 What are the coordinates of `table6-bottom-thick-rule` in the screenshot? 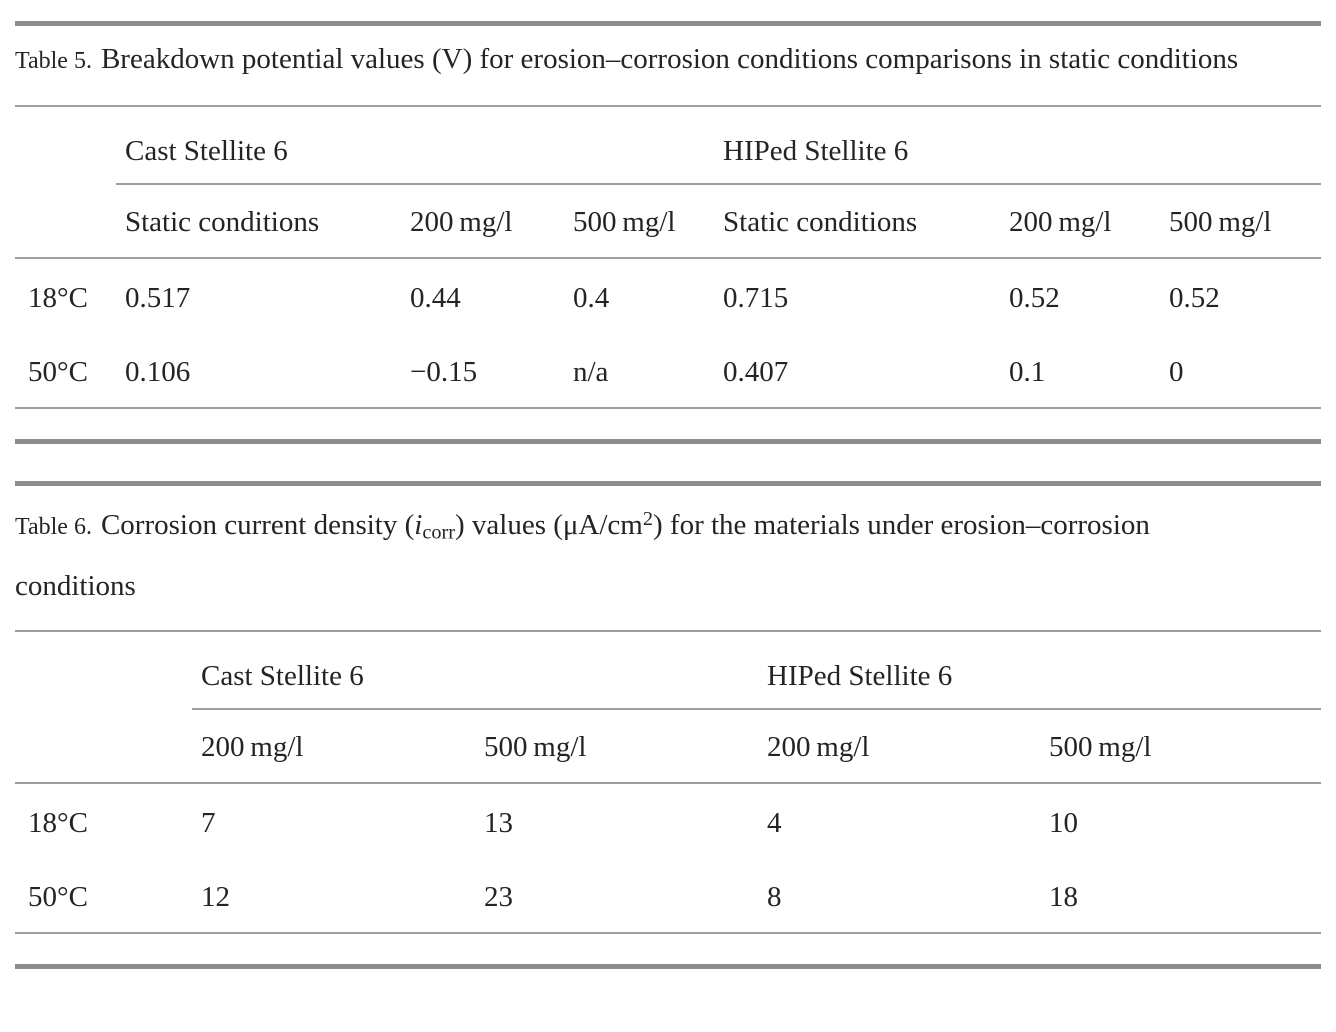 It's located at (668, 966).